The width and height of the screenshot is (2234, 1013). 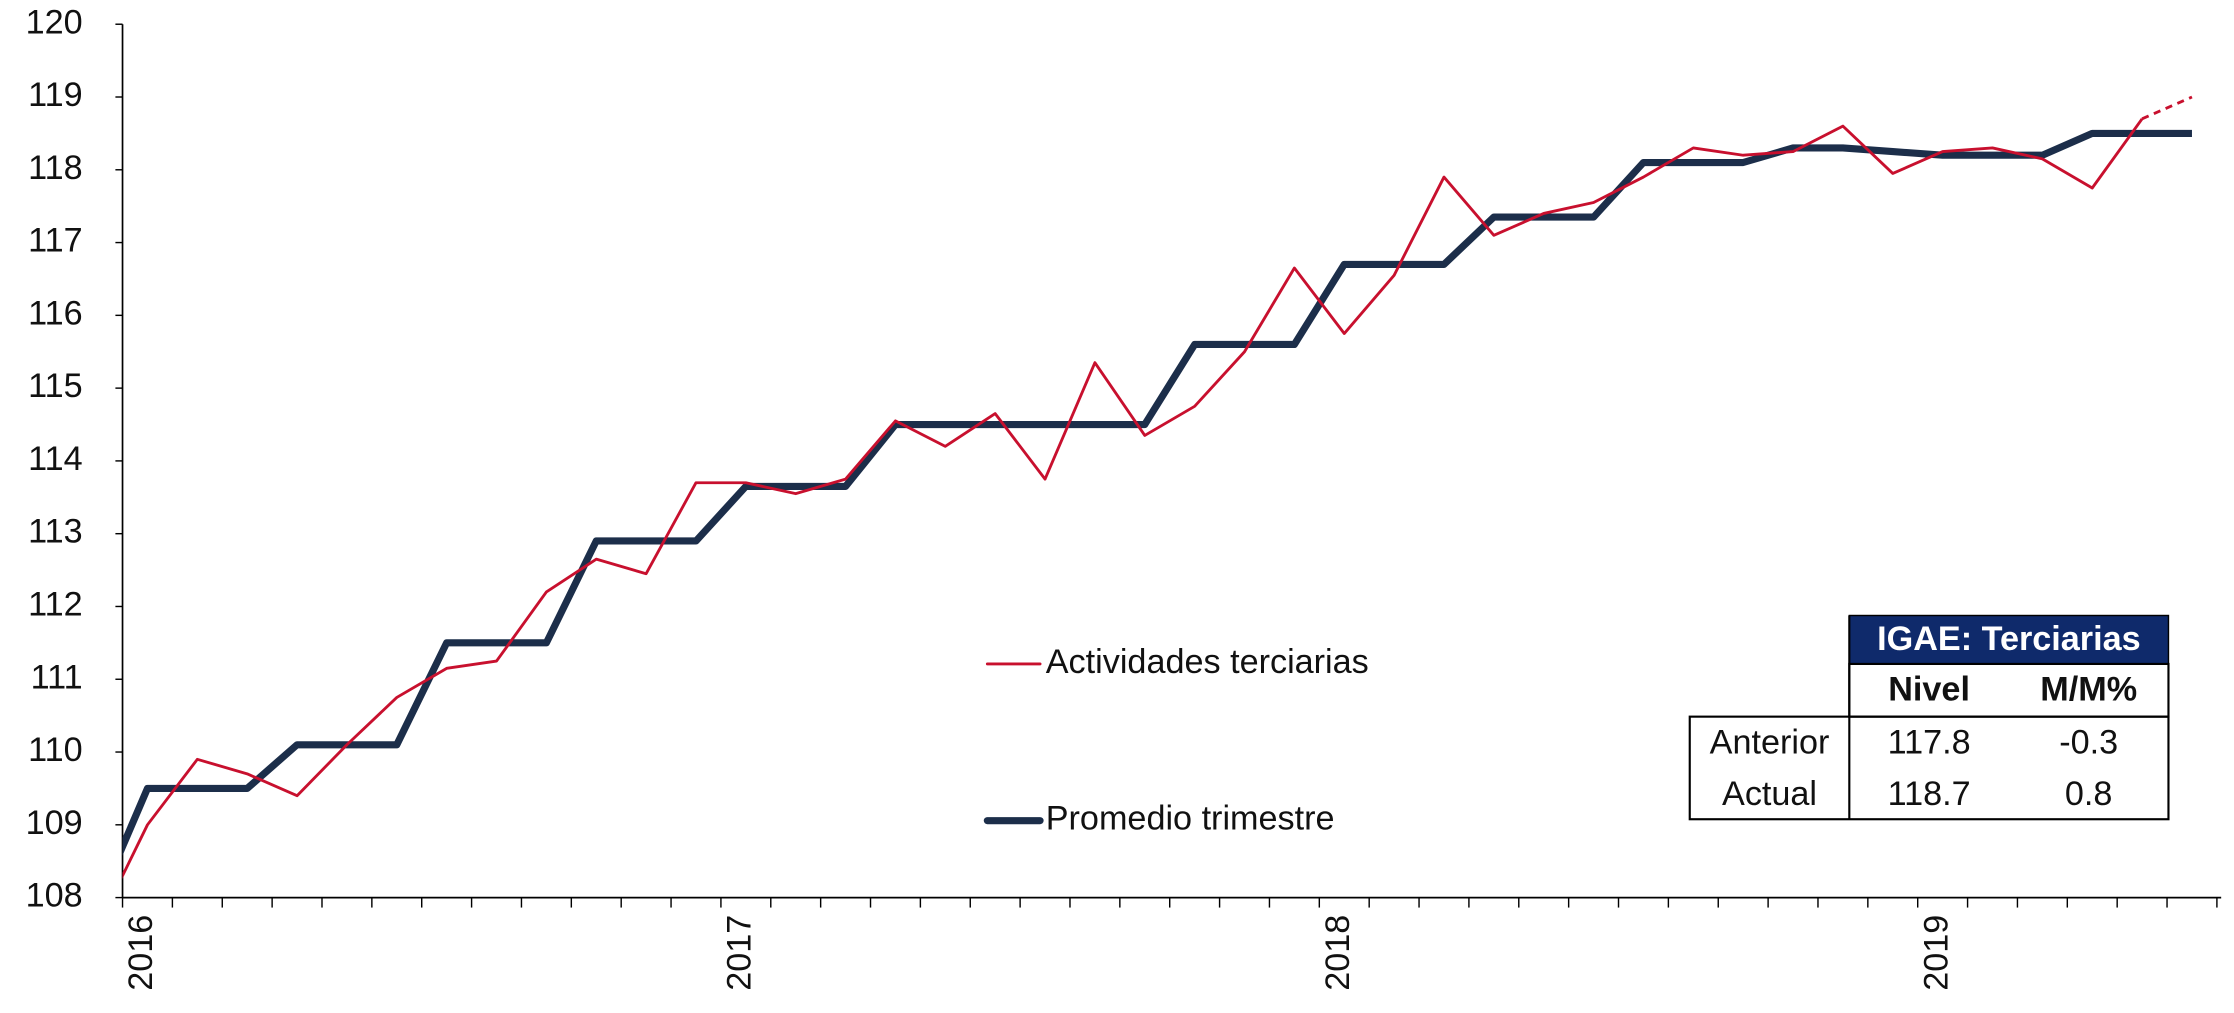 What do you see at coordinates (55, 168) in the screenshot?
I see `y-tick-label: 118` at bounding box center [55, 168].